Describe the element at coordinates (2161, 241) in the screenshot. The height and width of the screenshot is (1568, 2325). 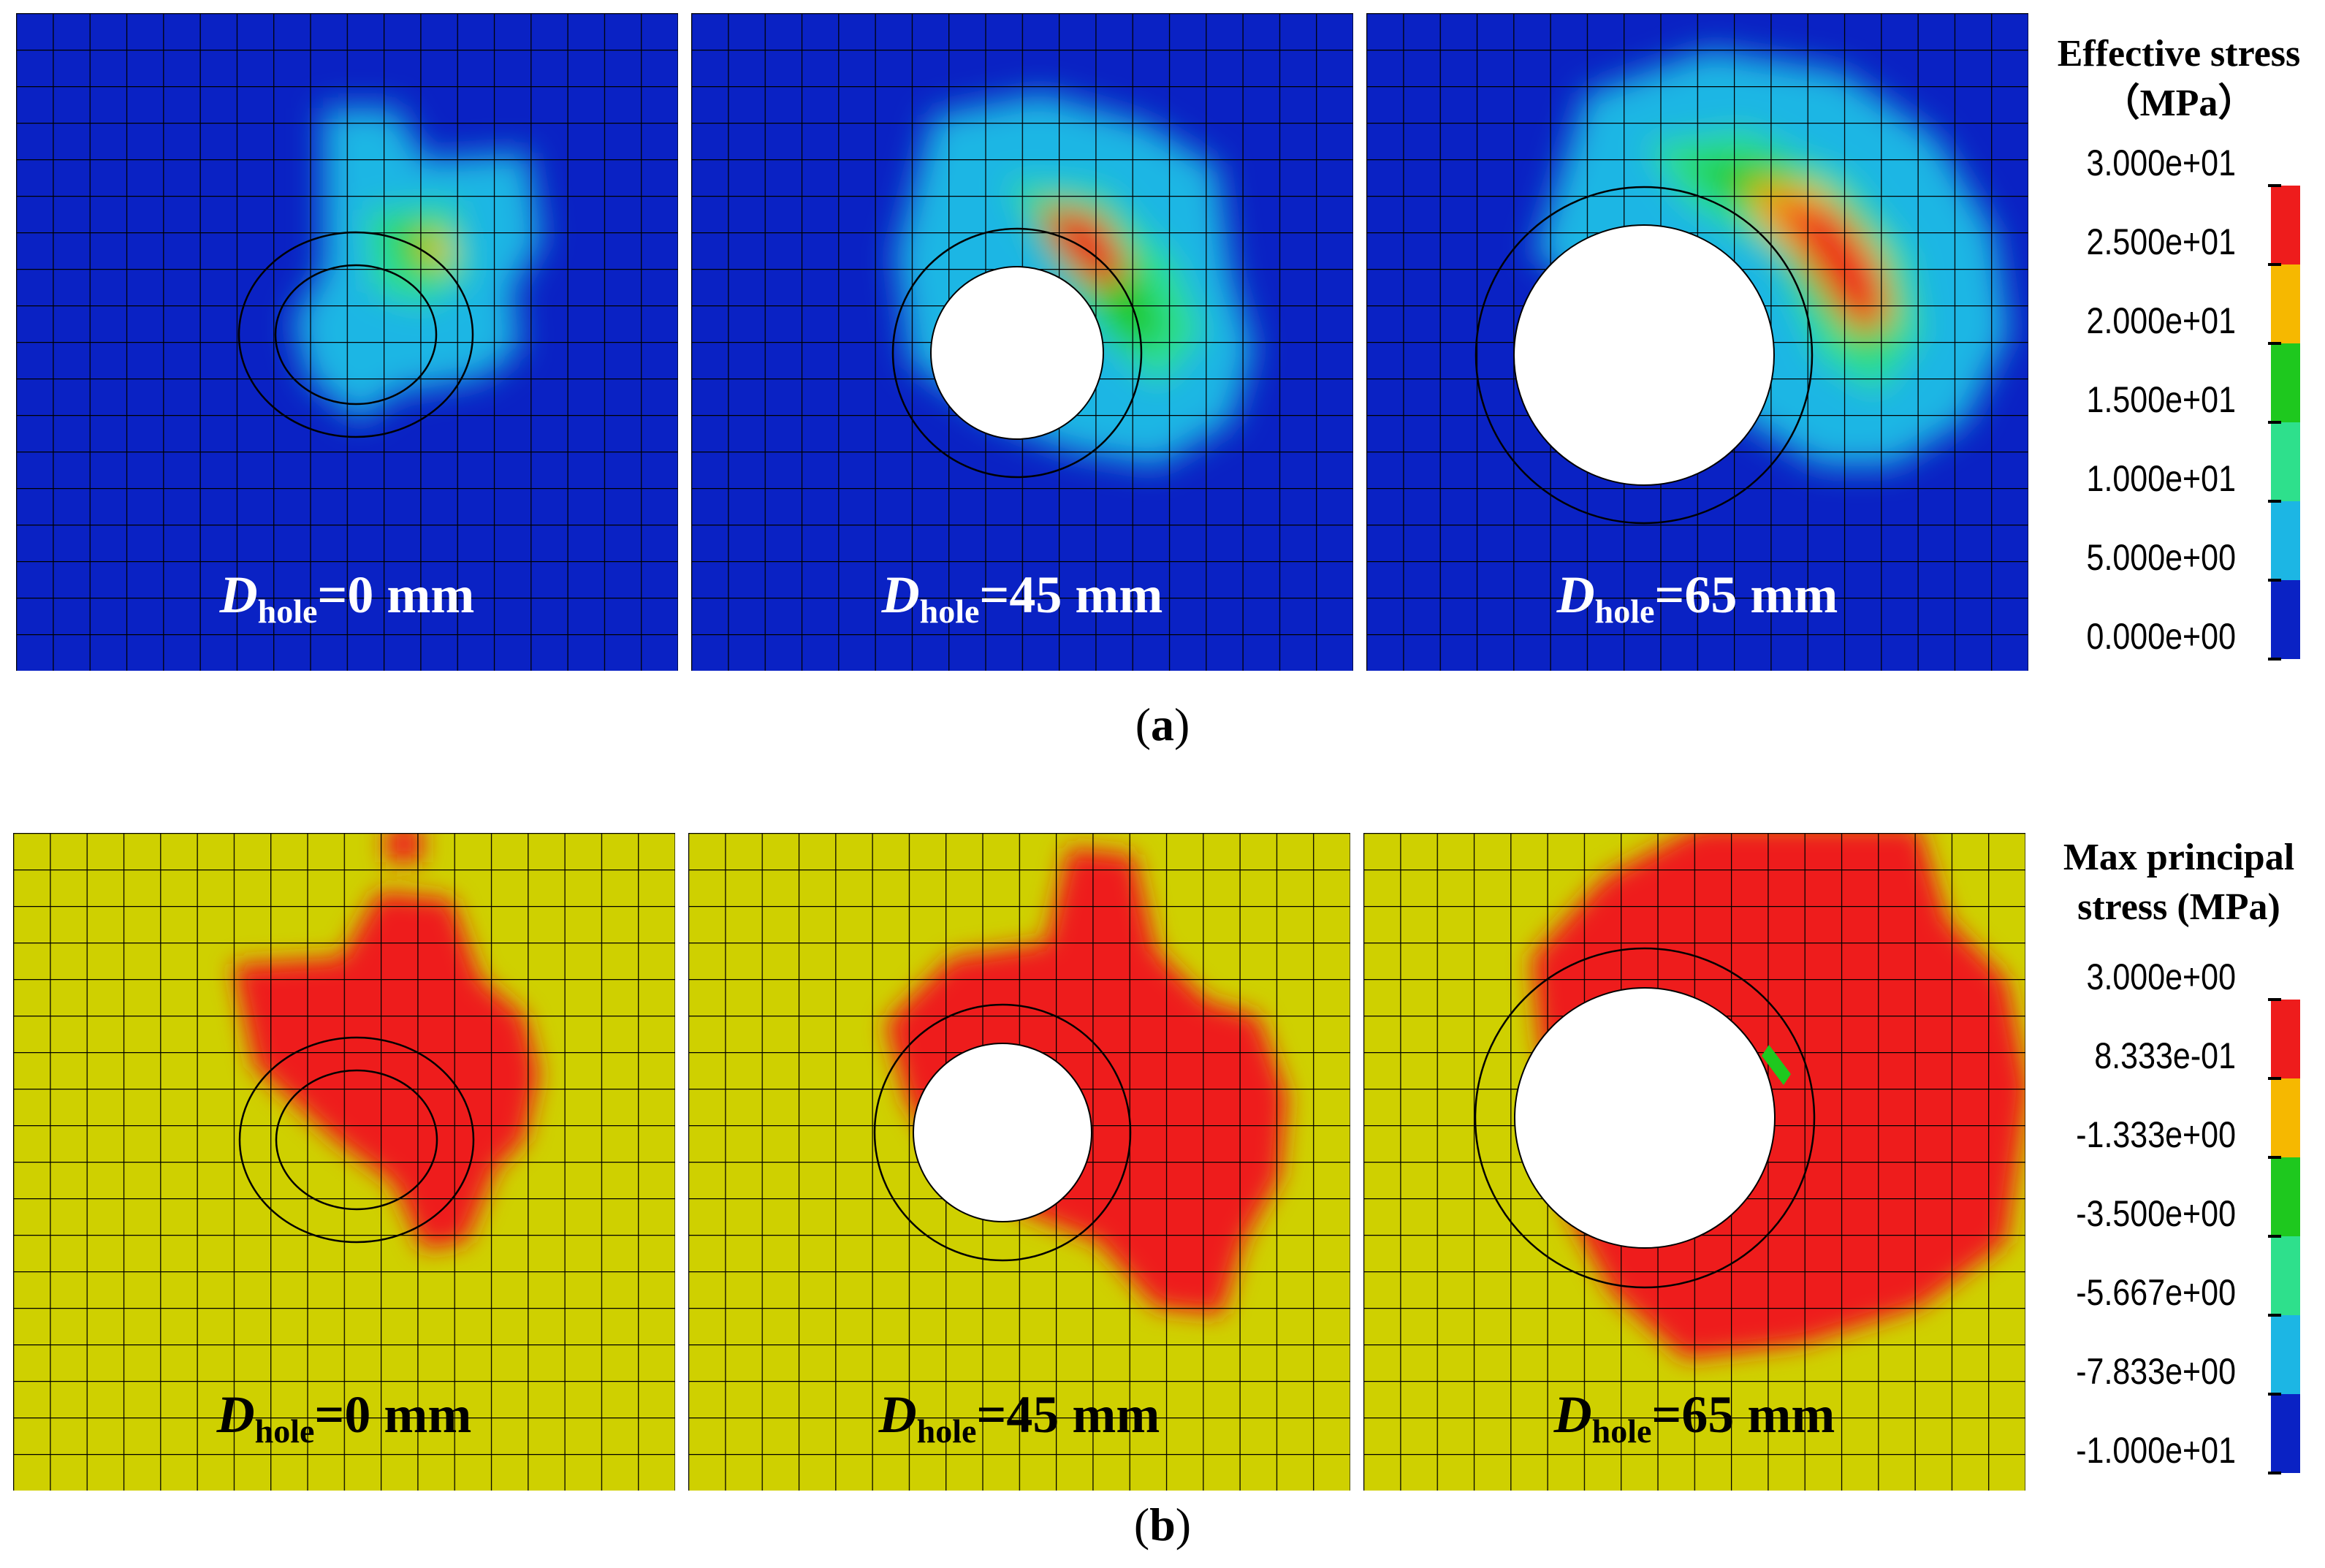
I see `colorbar-tick-label: 2.500e+01` at that location.